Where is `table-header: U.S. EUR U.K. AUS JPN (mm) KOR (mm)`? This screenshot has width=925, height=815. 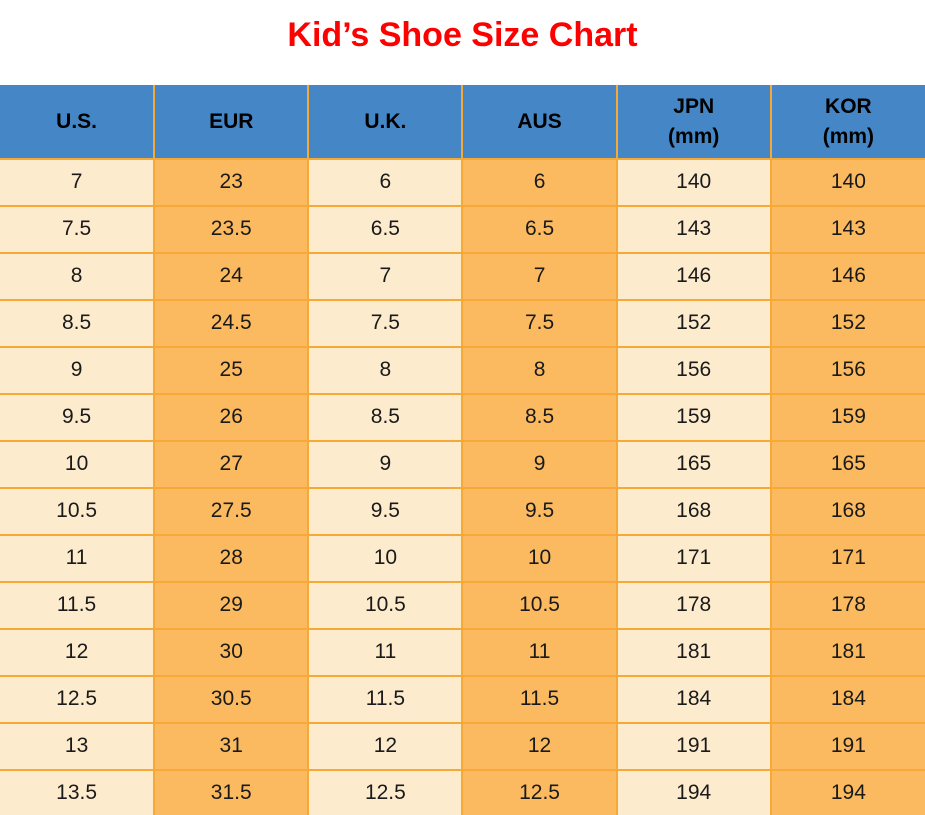 table-header: U.S. EUR U.K. AUS JPN (mm) KOR (mm) is located at coordinates (462, 122).